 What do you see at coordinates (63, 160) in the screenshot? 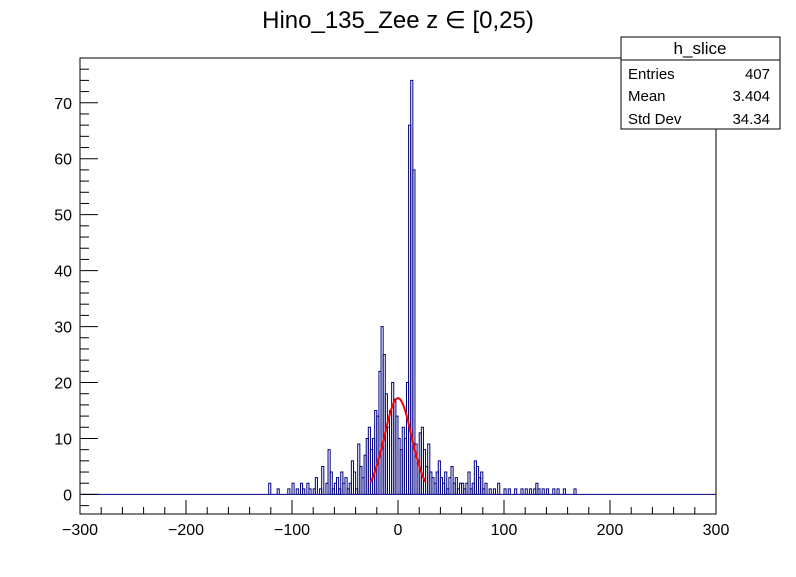
I see `y-tick-label: 60` at bounding box center [63, 160].